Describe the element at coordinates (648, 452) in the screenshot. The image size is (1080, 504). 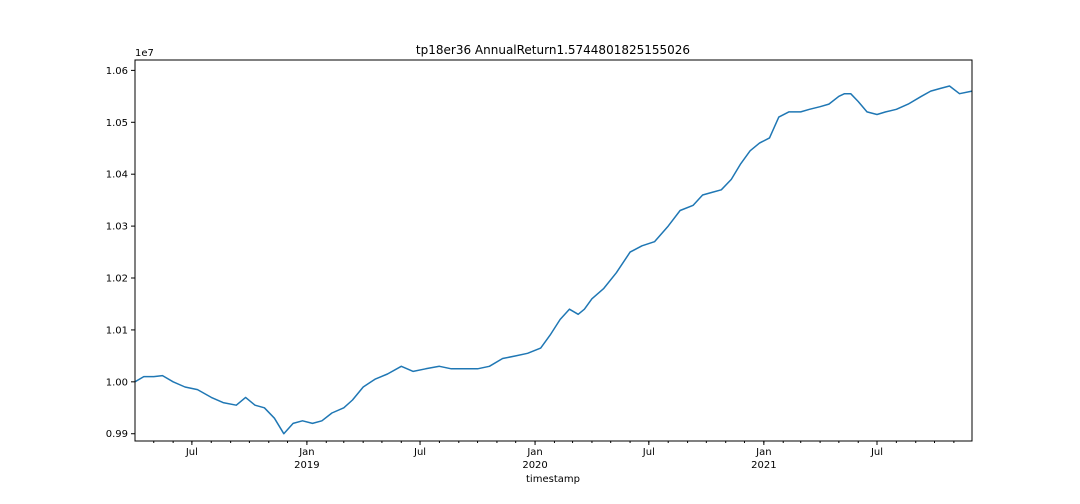
I see `x-tick-label-4: Jul` at that location.